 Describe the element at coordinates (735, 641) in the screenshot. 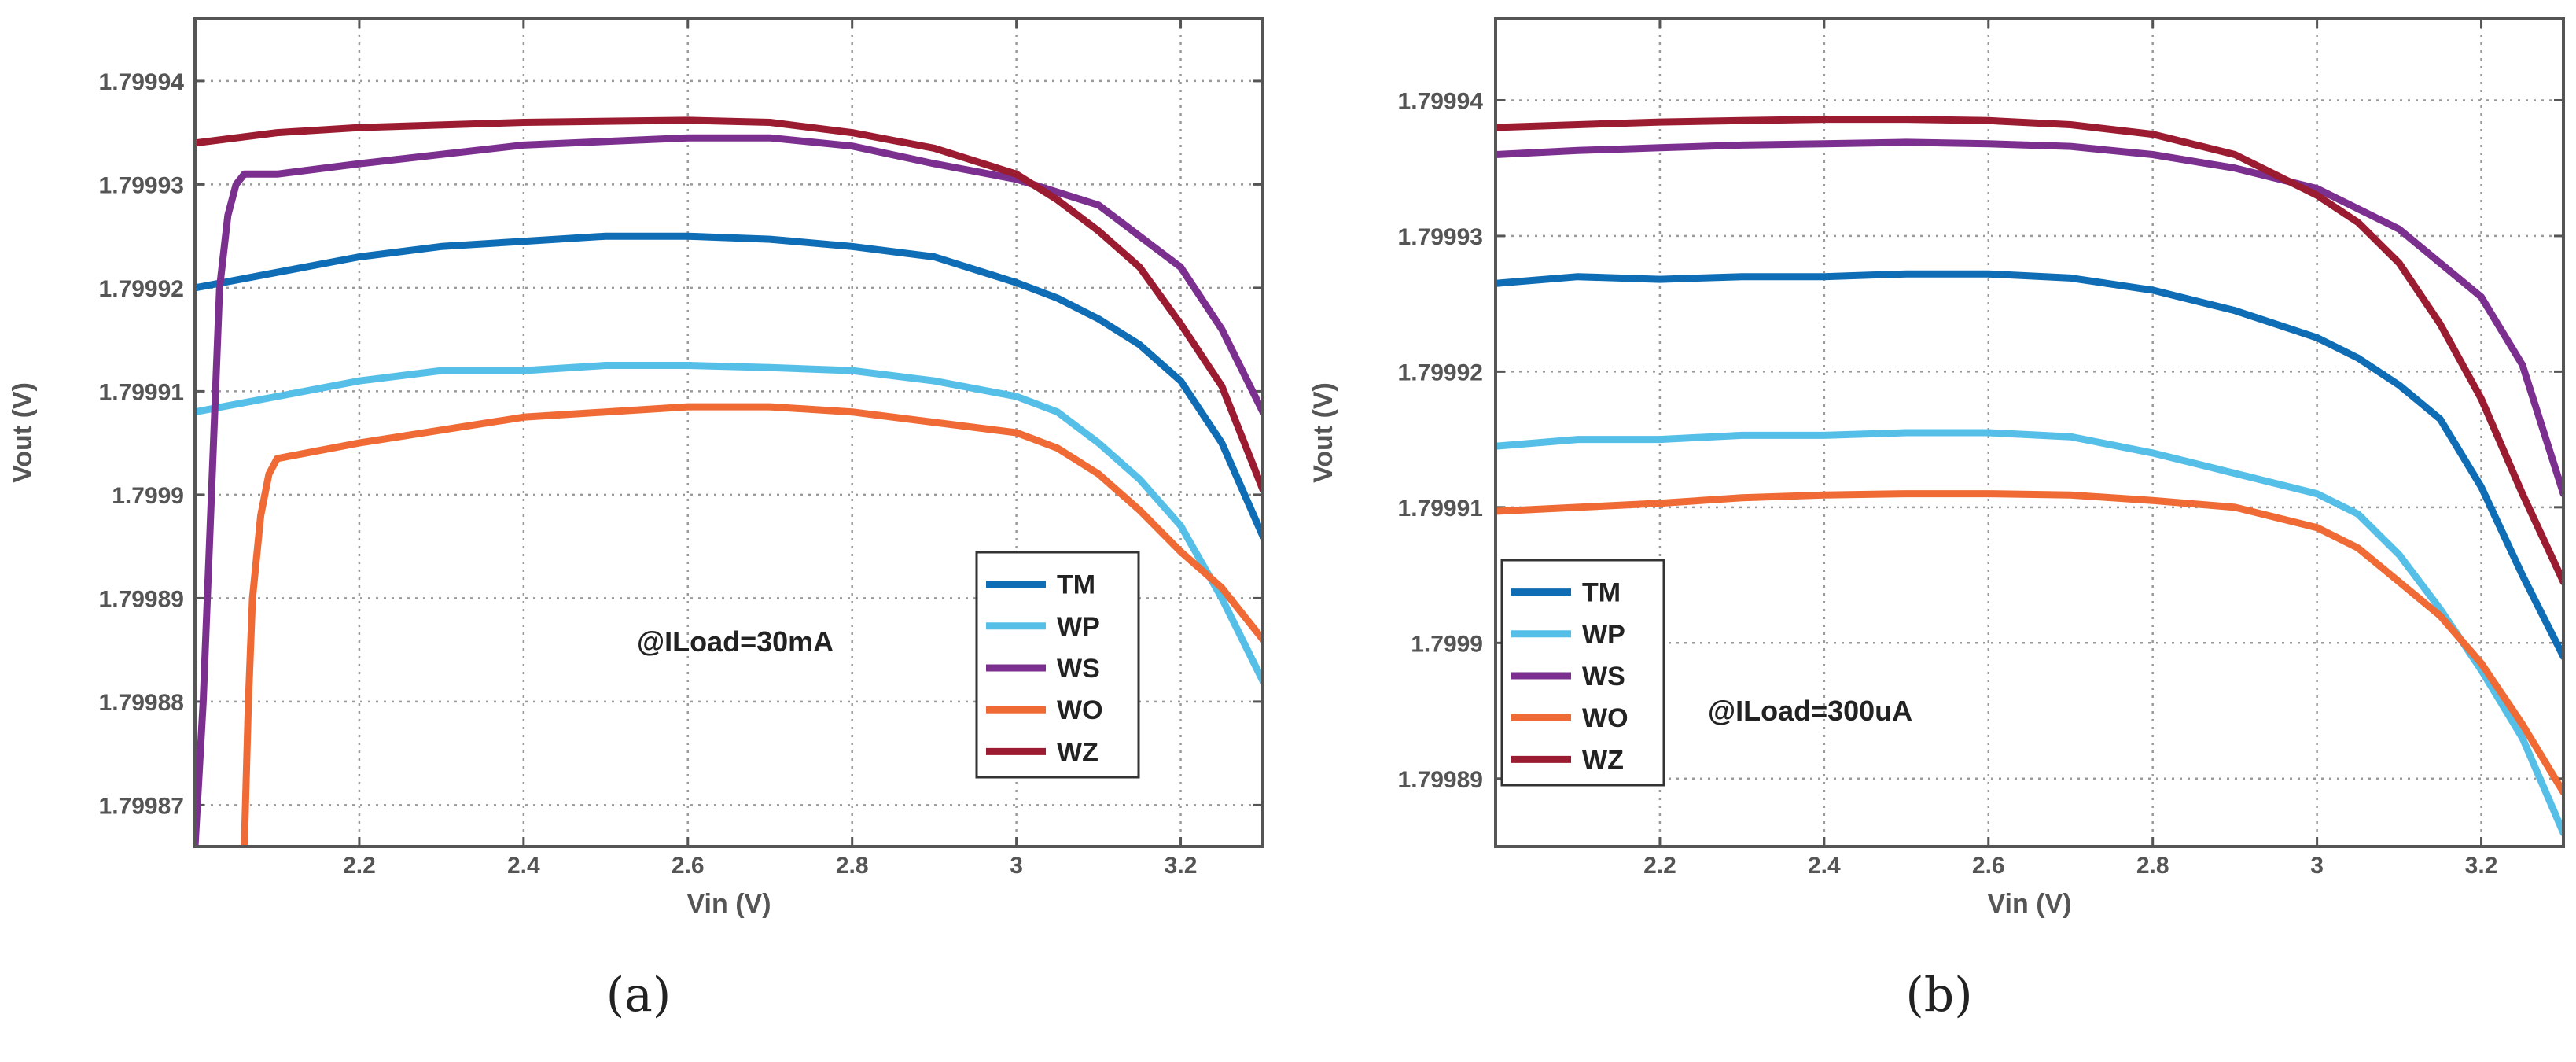

I see `load-annotation: @ILoad=30mA` at that location.